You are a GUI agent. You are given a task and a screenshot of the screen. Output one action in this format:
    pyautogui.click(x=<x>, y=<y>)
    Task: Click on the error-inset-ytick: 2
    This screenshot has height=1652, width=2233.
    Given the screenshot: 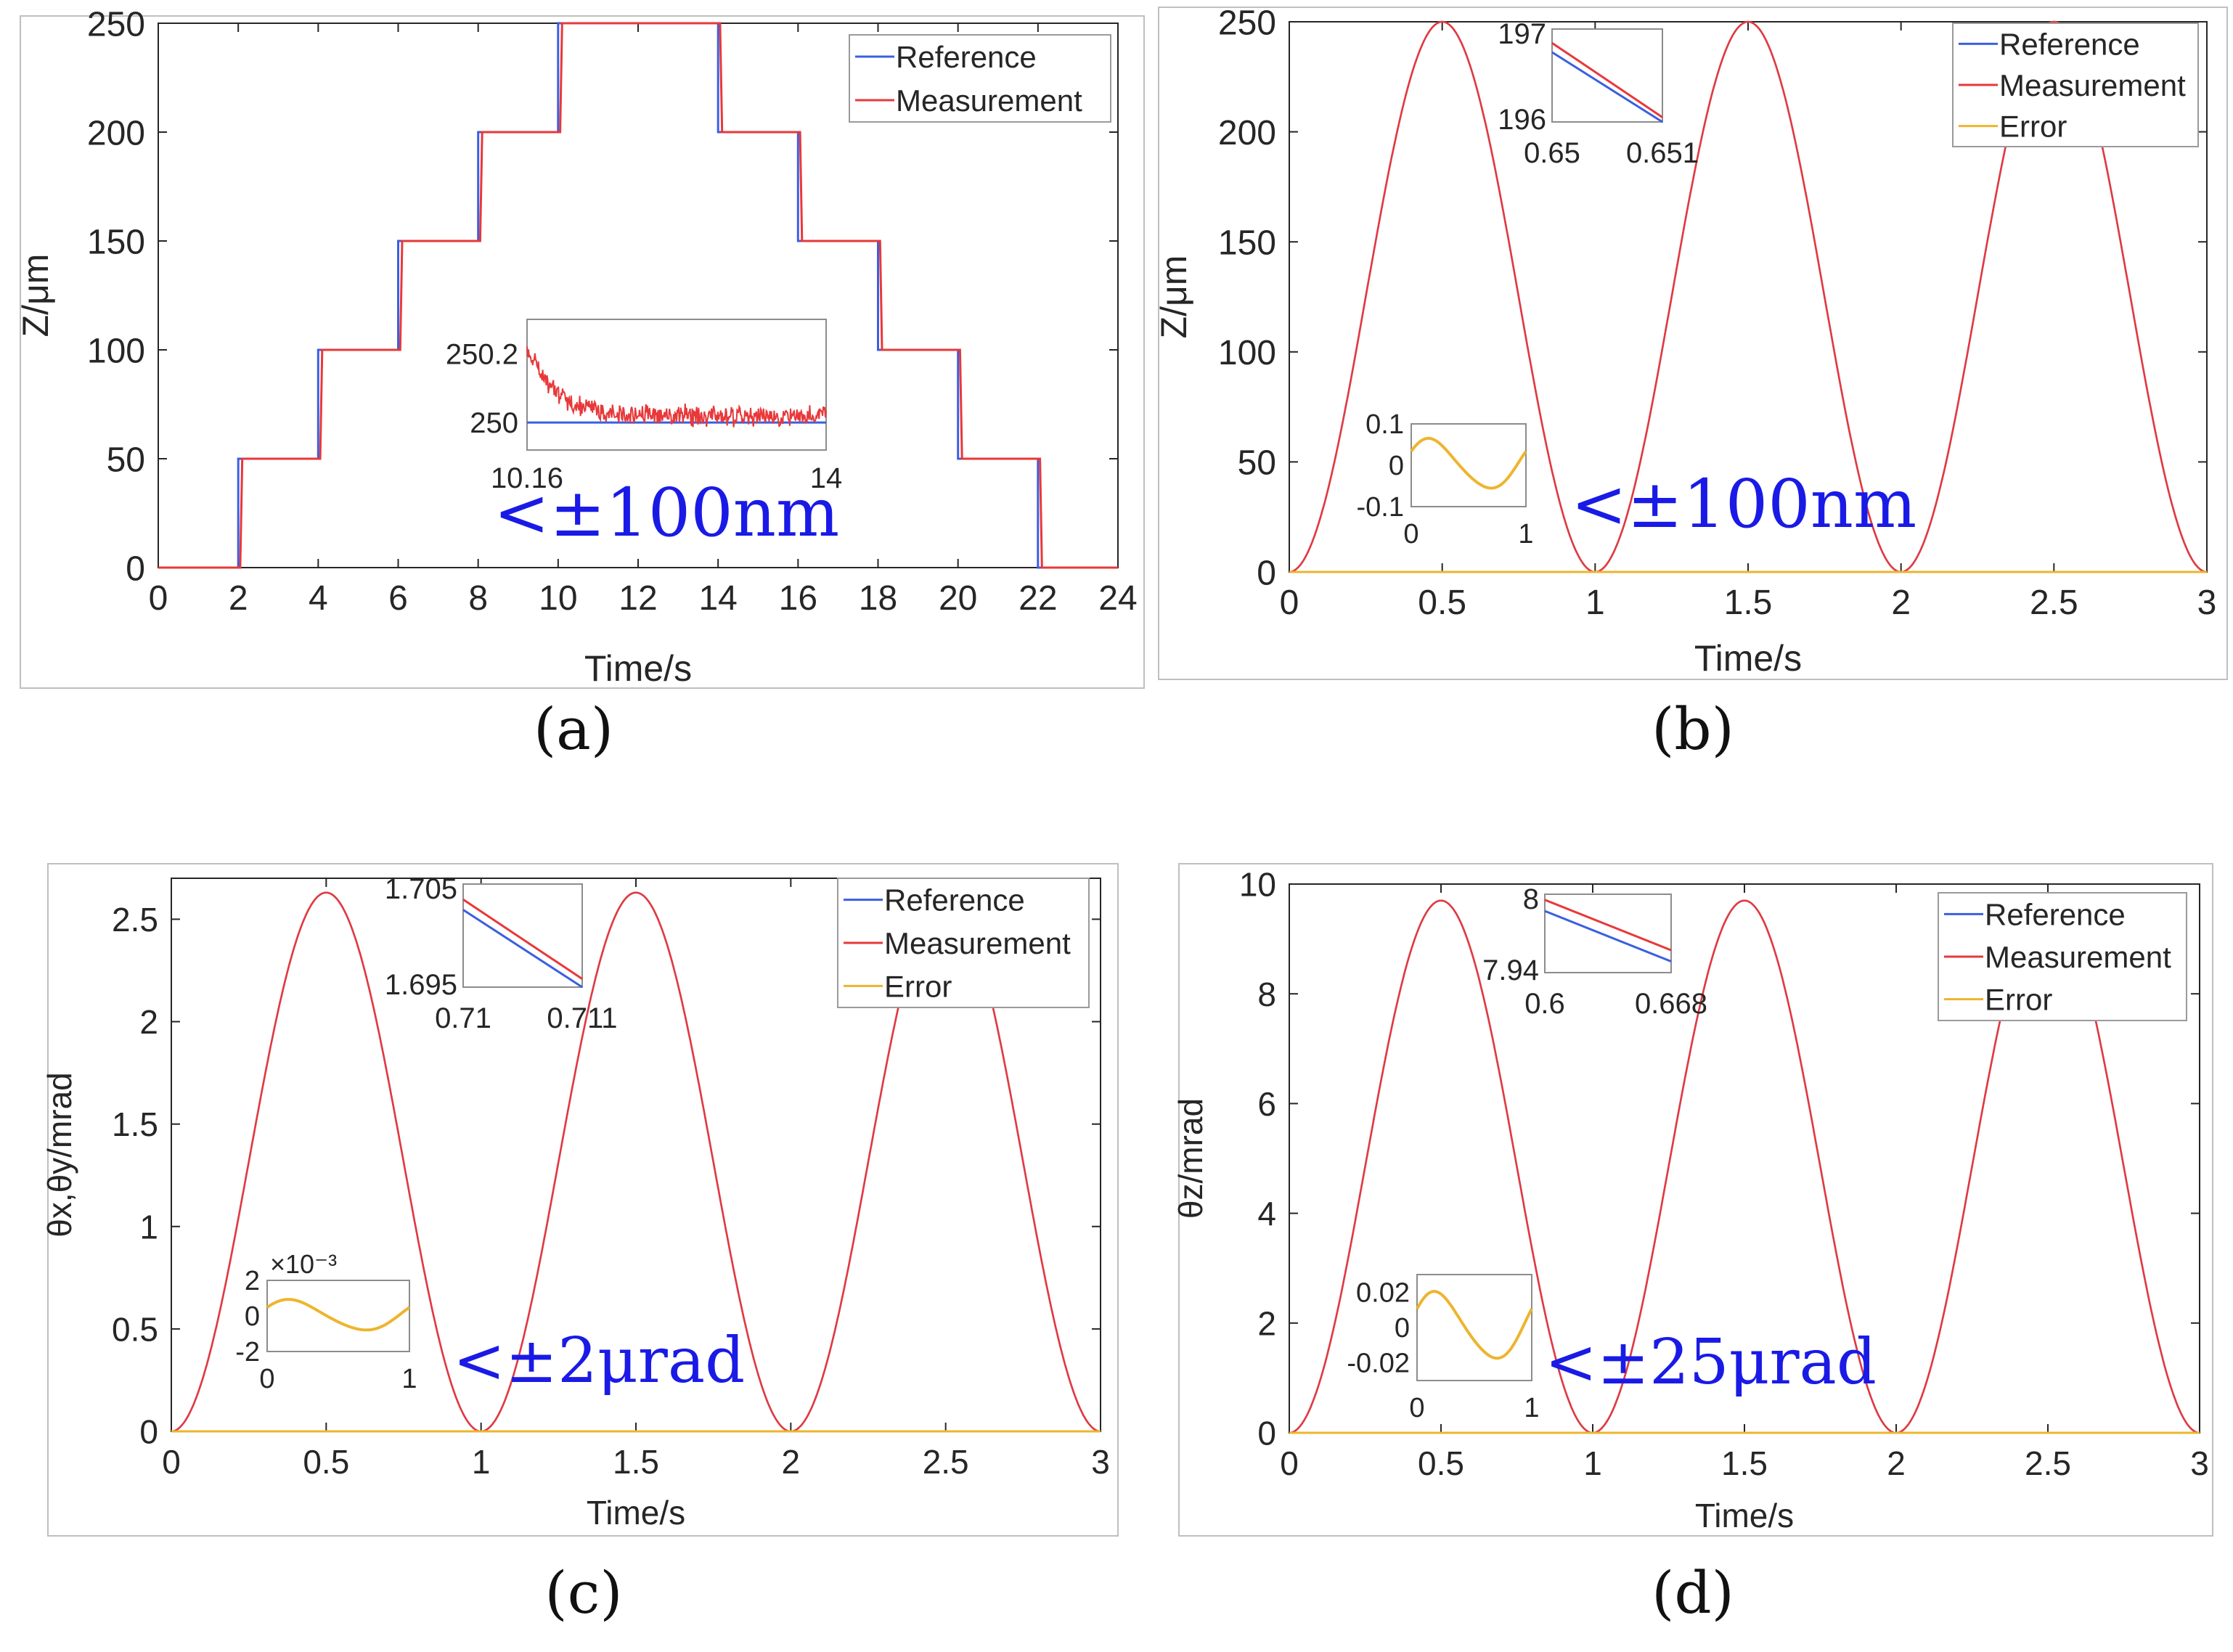 What is the action you would take?
    pyautogui.click(x=252, y=1281)
    